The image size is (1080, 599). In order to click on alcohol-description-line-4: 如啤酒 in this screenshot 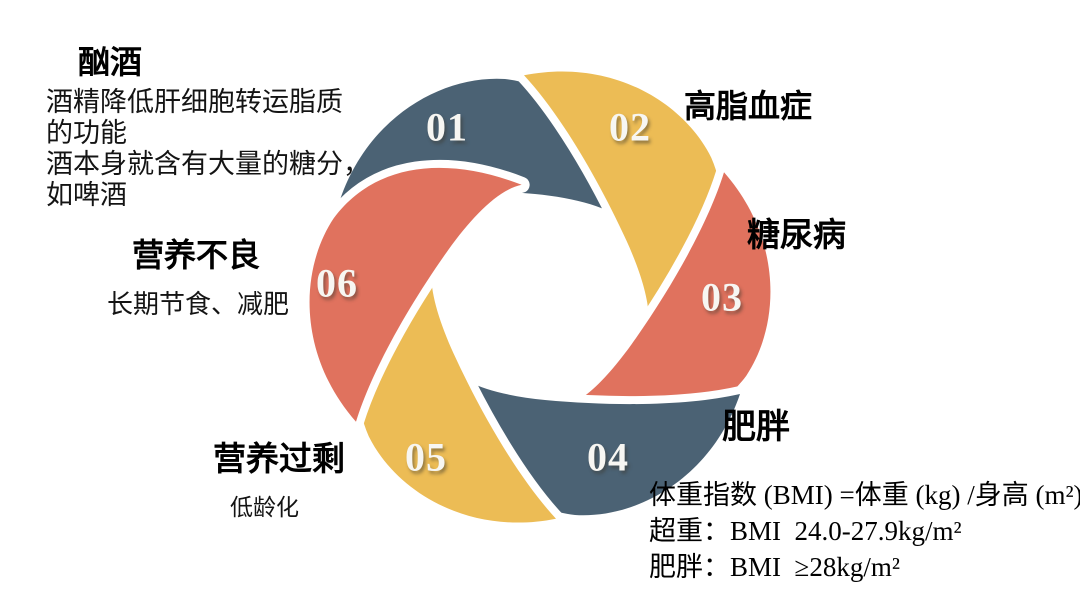, I will do `click(86, 195)`.